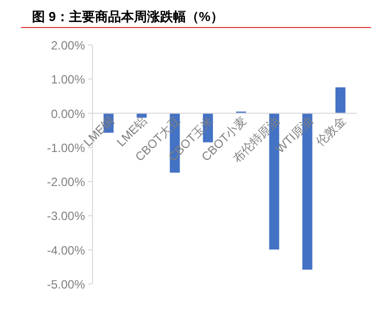  Describe the element at coordinates (68, 45) in the screenshot. I see `y-tick-label: 2.00%` at that location.